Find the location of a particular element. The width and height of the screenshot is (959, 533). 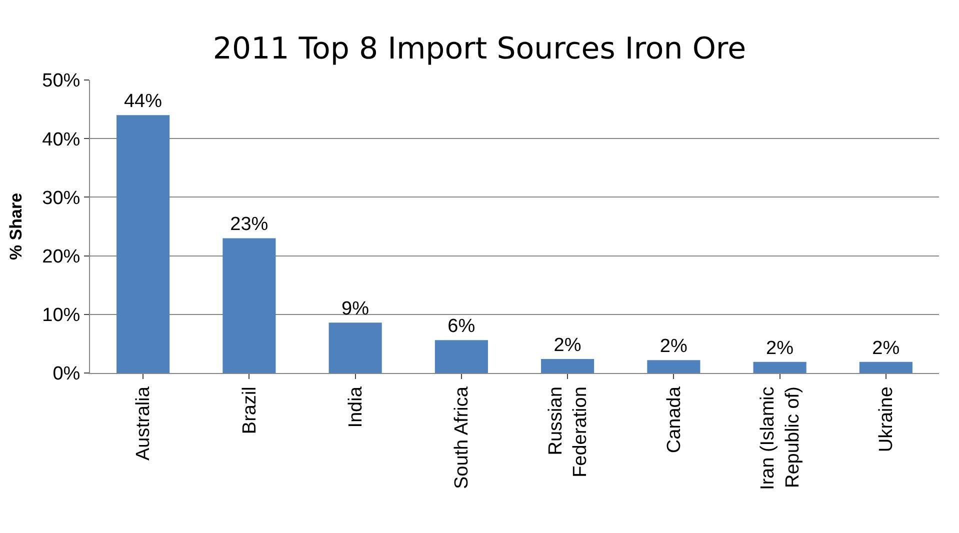

x-tick-label: Russian Federation is located at coordinates (568, 432).